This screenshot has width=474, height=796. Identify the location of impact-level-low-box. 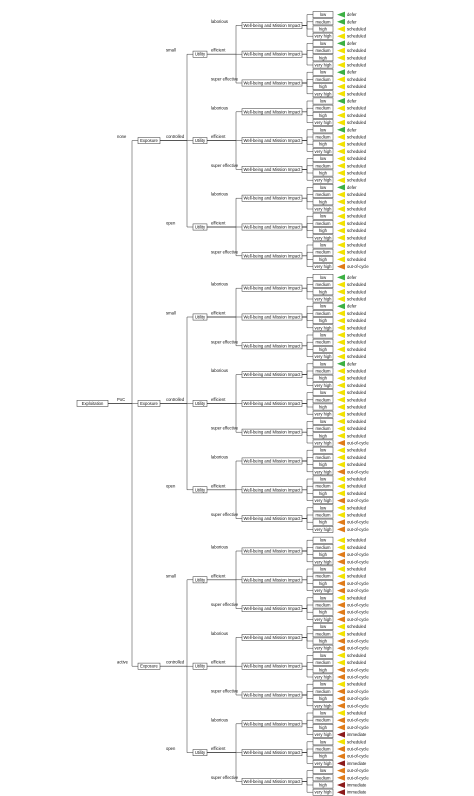
(323, 655).